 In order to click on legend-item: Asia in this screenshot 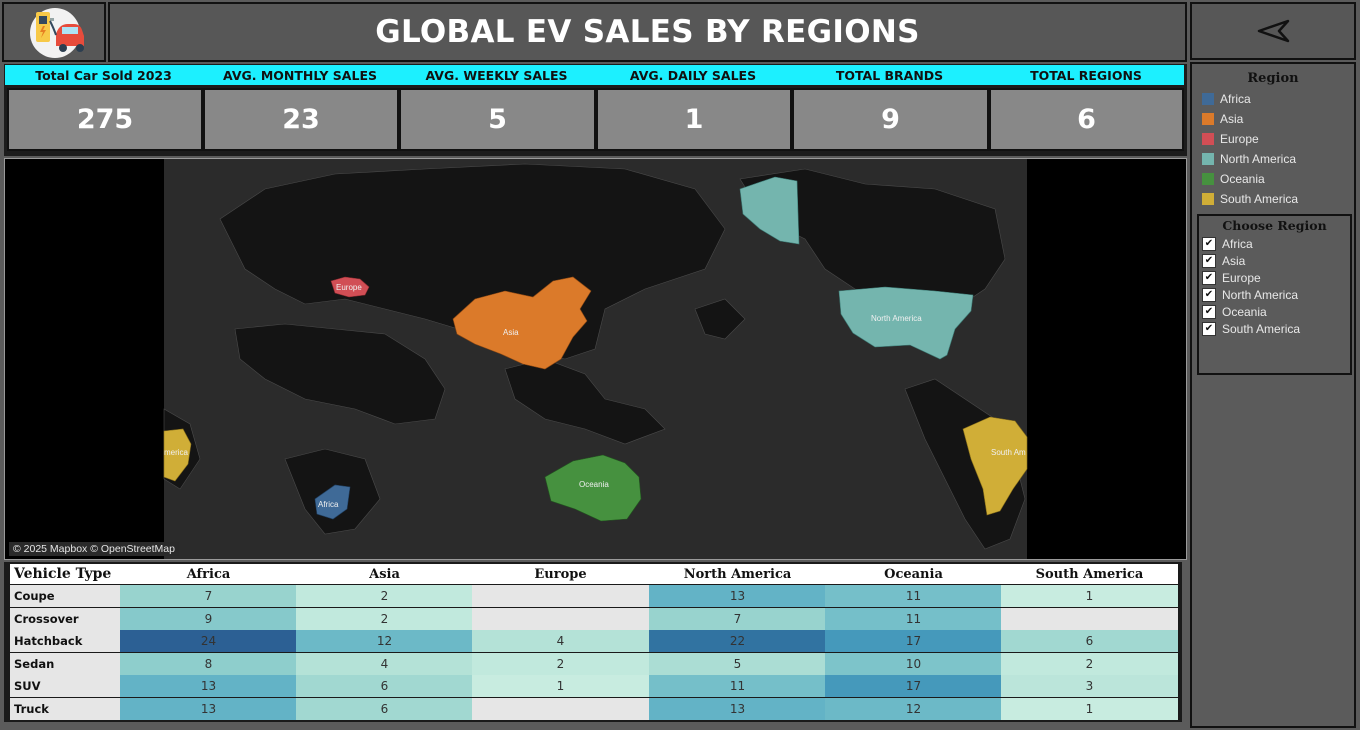, I will do `click(1222, 119)`.